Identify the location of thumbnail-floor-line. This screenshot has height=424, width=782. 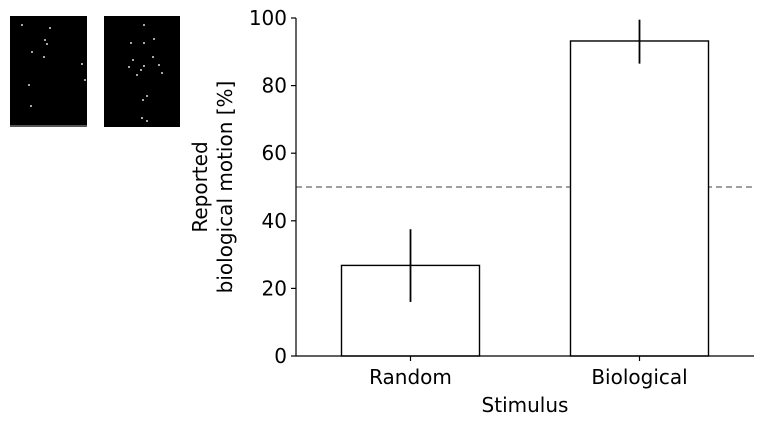
(48, 126).